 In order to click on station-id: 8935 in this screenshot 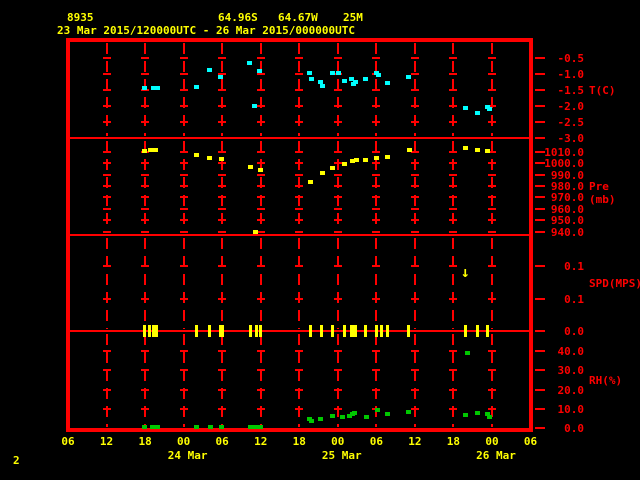, I will do `click(80, 17)`.